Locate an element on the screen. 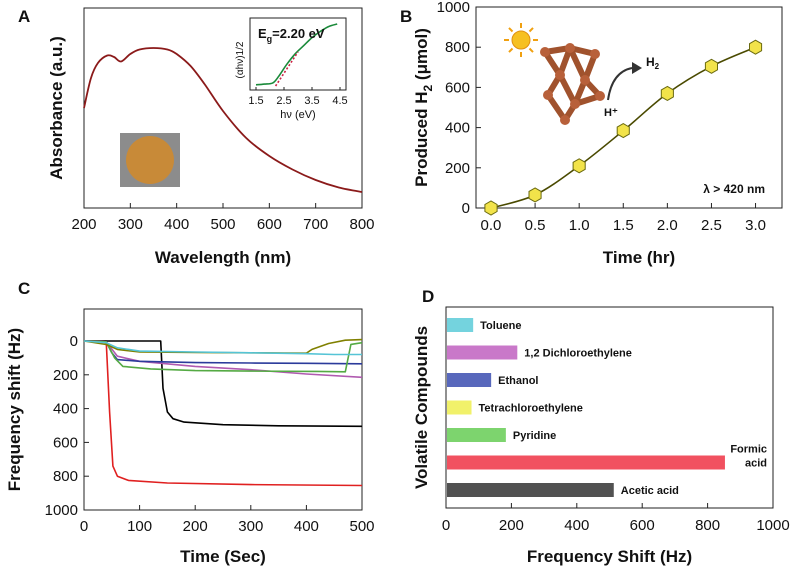  bar-formic-acid is located at coordinates (586, 462).